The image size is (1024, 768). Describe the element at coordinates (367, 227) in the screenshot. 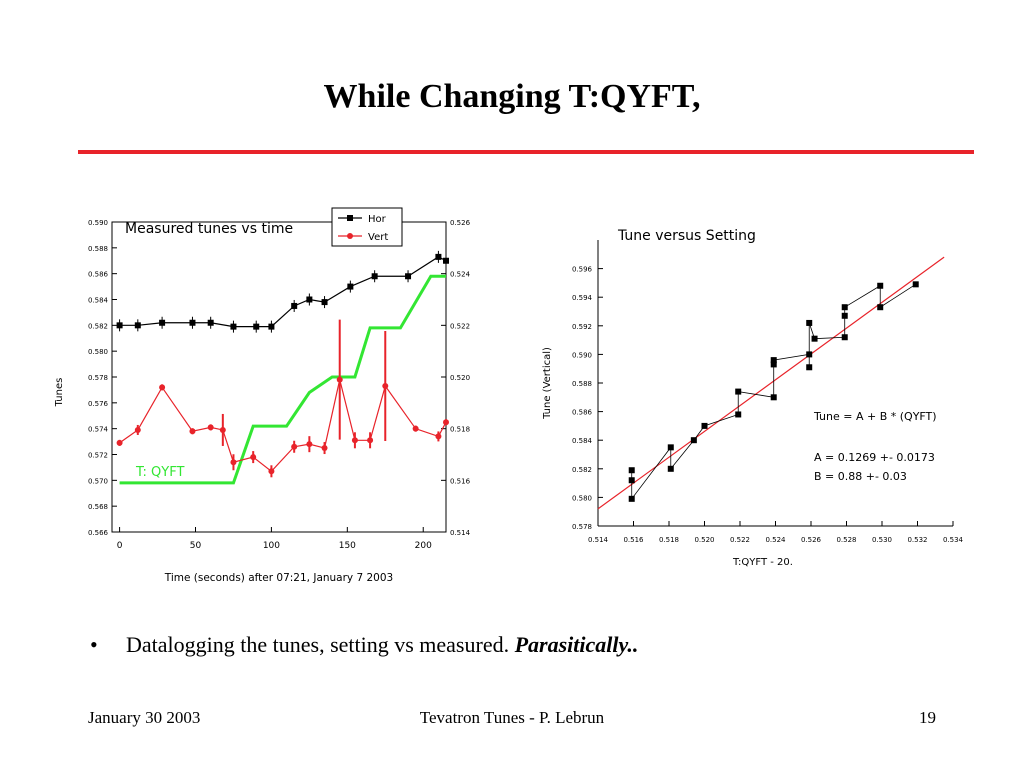

I see `legend-box` at that location.